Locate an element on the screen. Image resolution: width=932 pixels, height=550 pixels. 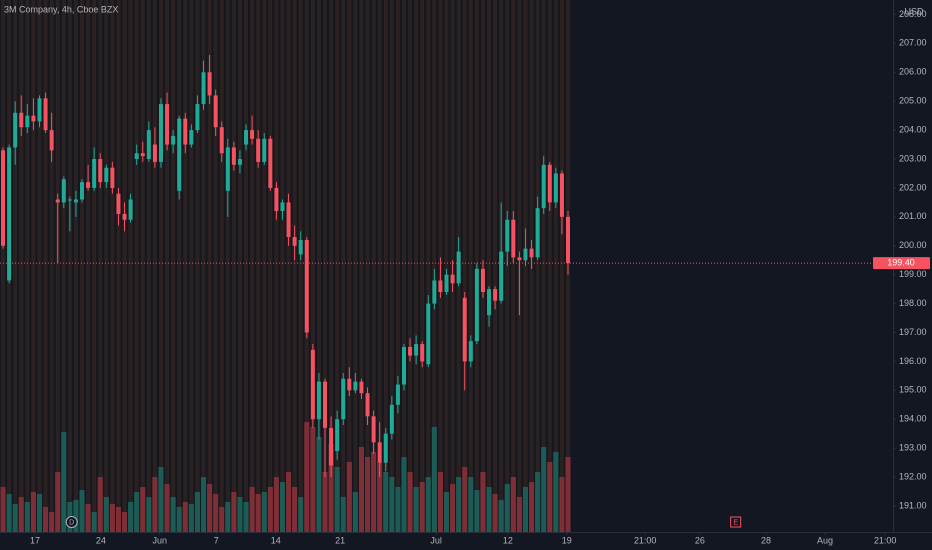
volume-pane is located at coordinates (285, 477).